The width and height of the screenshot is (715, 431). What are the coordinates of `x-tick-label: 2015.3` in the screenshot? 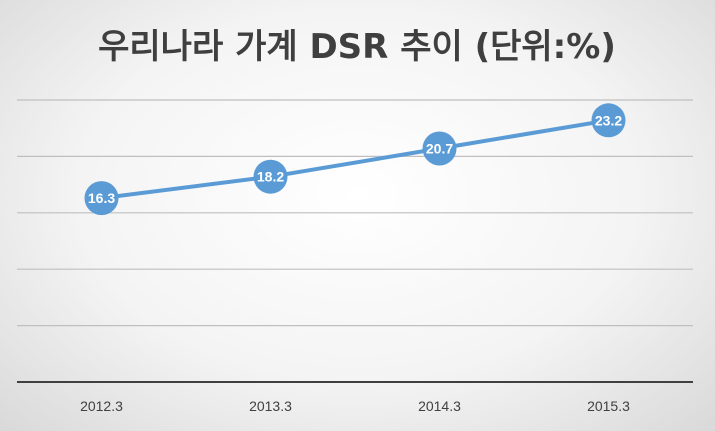 It's located at (608, 406).